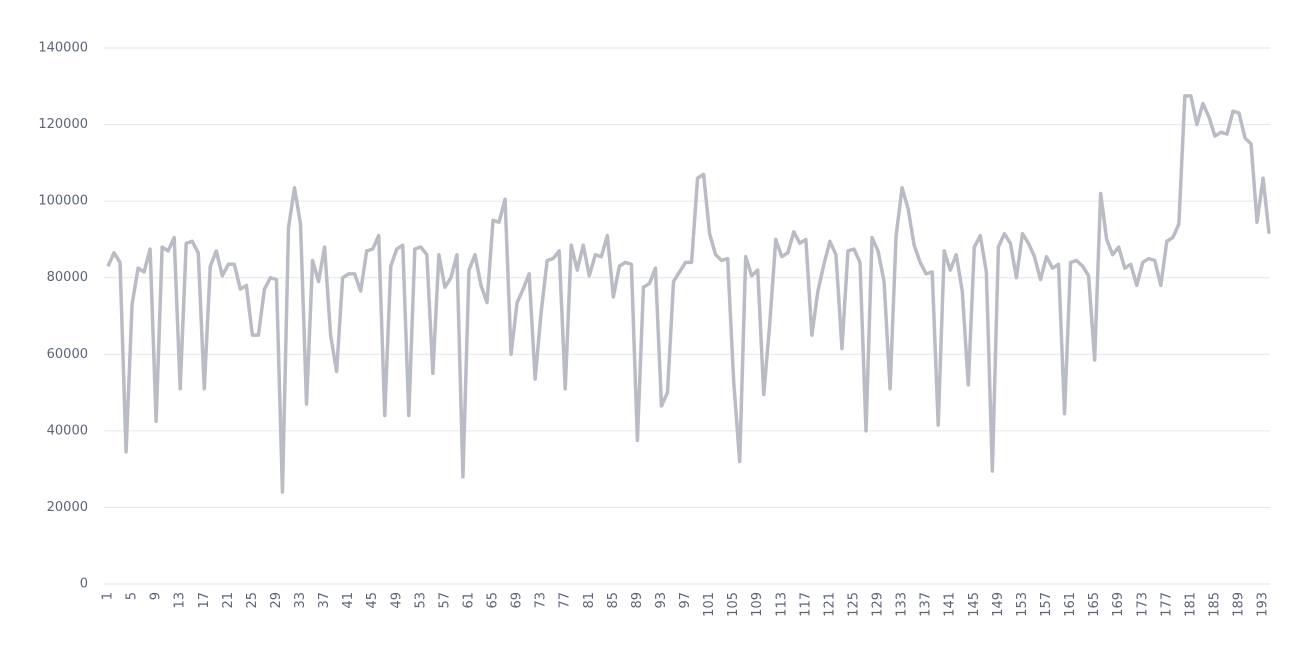  I want to click on x-tick-label: 17, so click(204, 600).